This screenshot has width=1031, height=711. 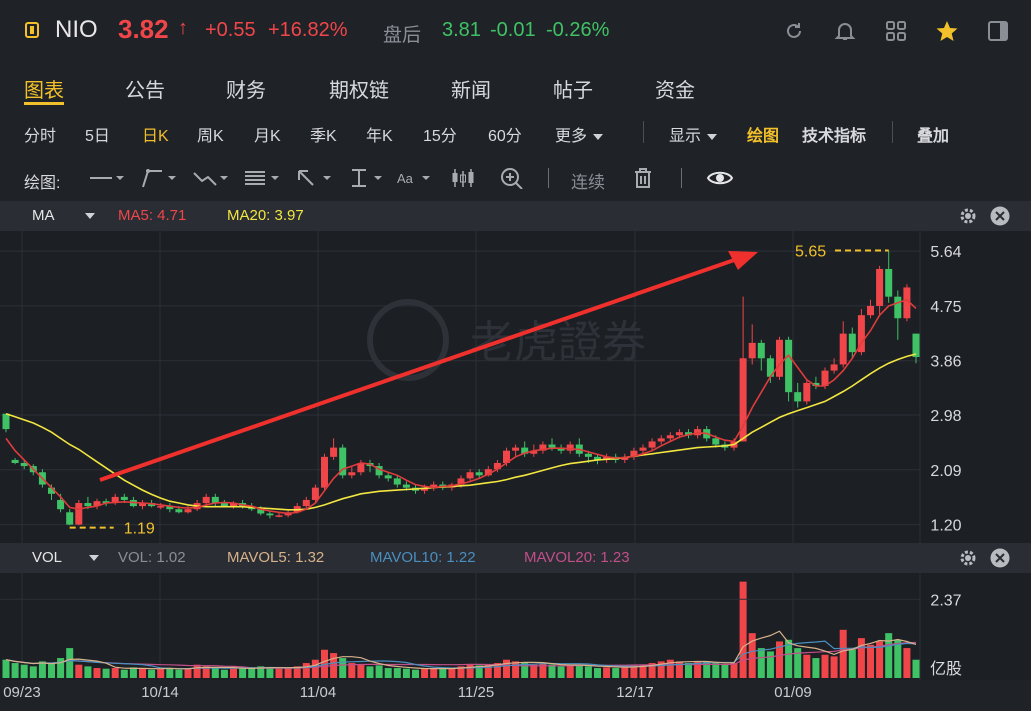 I want to click on mavol5-value: MAVOL5: 1.32, so click(x=276, y=557).